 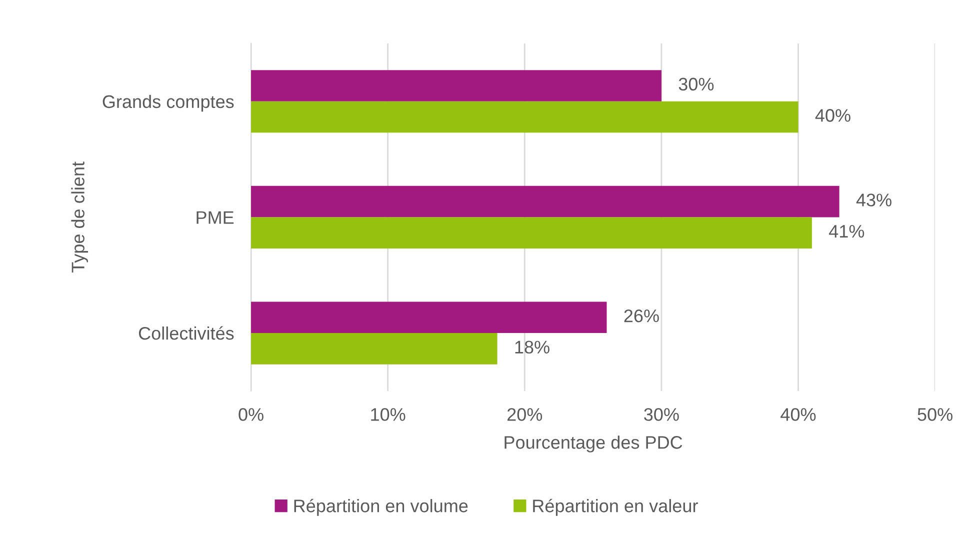 What do you see at coordinates (593, 444) in the screenshot?
I see `x-axis-title: Pourcentage des PDC` at bounding box center [593, 444].